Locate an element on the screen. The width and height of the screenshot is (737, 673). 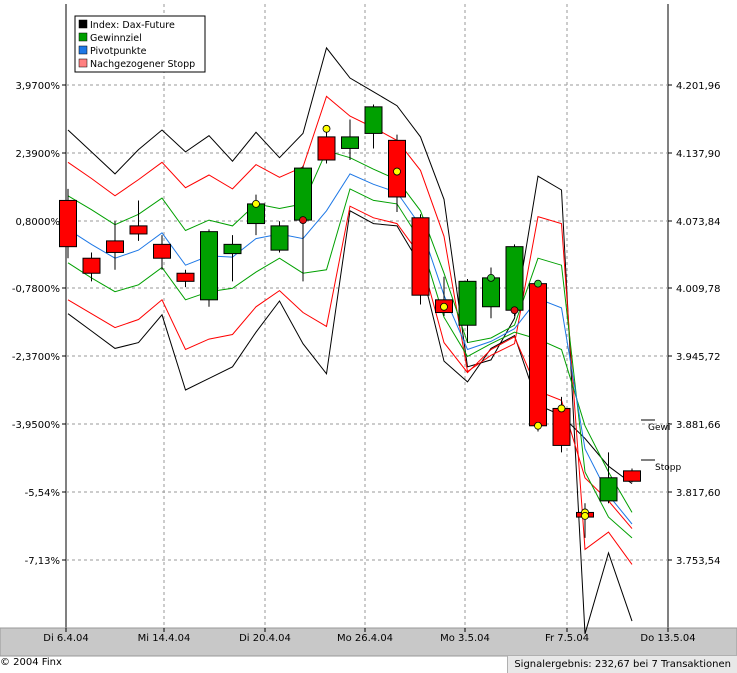
left-tick-label: -2,3700% is located at coordinates (36, 357).